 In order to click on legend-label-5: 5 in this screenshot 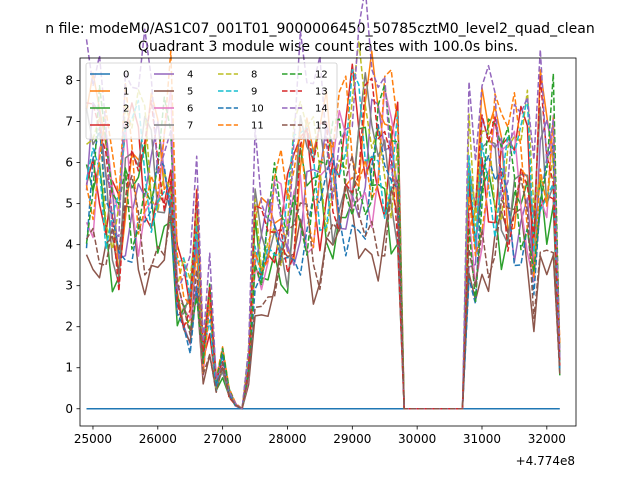, I will do `click(190, 92)`.